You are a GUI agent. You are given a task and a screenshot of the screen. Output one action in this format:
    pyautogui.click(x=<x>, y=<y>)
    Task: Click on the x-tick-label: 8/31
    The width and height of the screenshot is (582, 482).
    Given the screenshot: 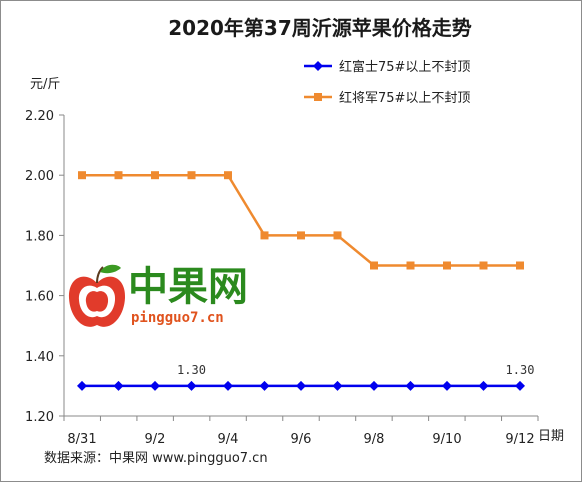 What is the action you would take?
    pyautogui.click(x=81, y=439)
    